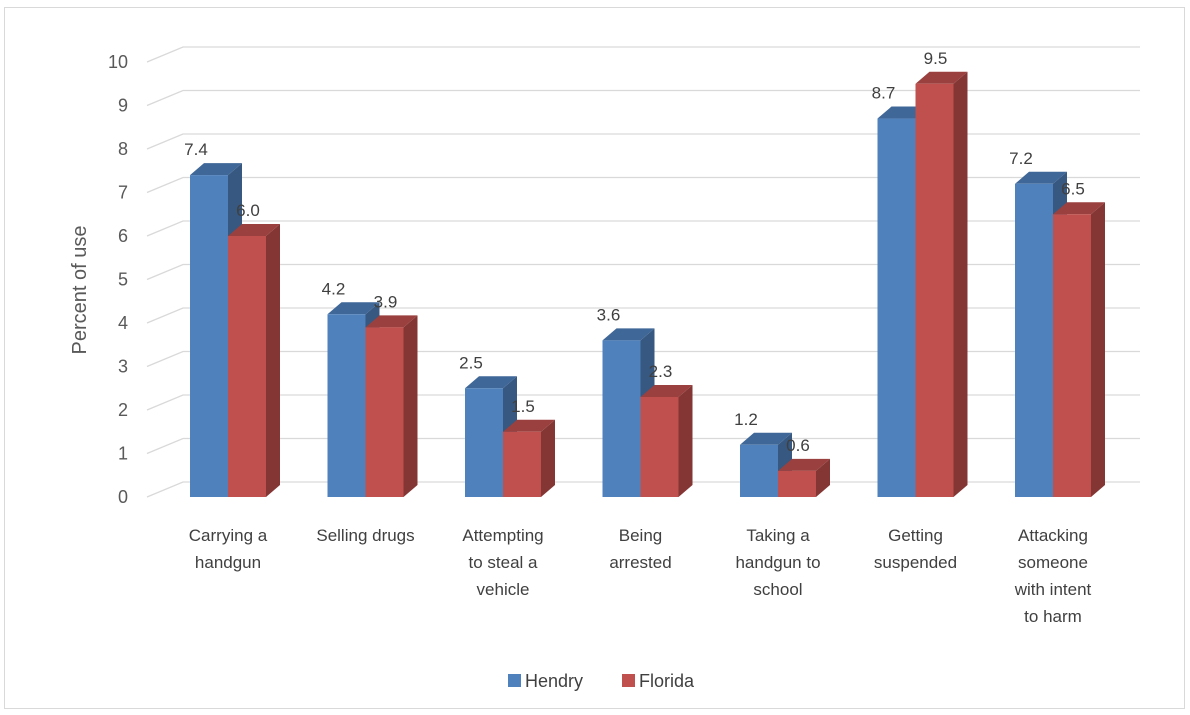 Image resolution: width=1190 pixels, height=715 pixels. I want to click on y-tick-label: 3, so click(123, 367).